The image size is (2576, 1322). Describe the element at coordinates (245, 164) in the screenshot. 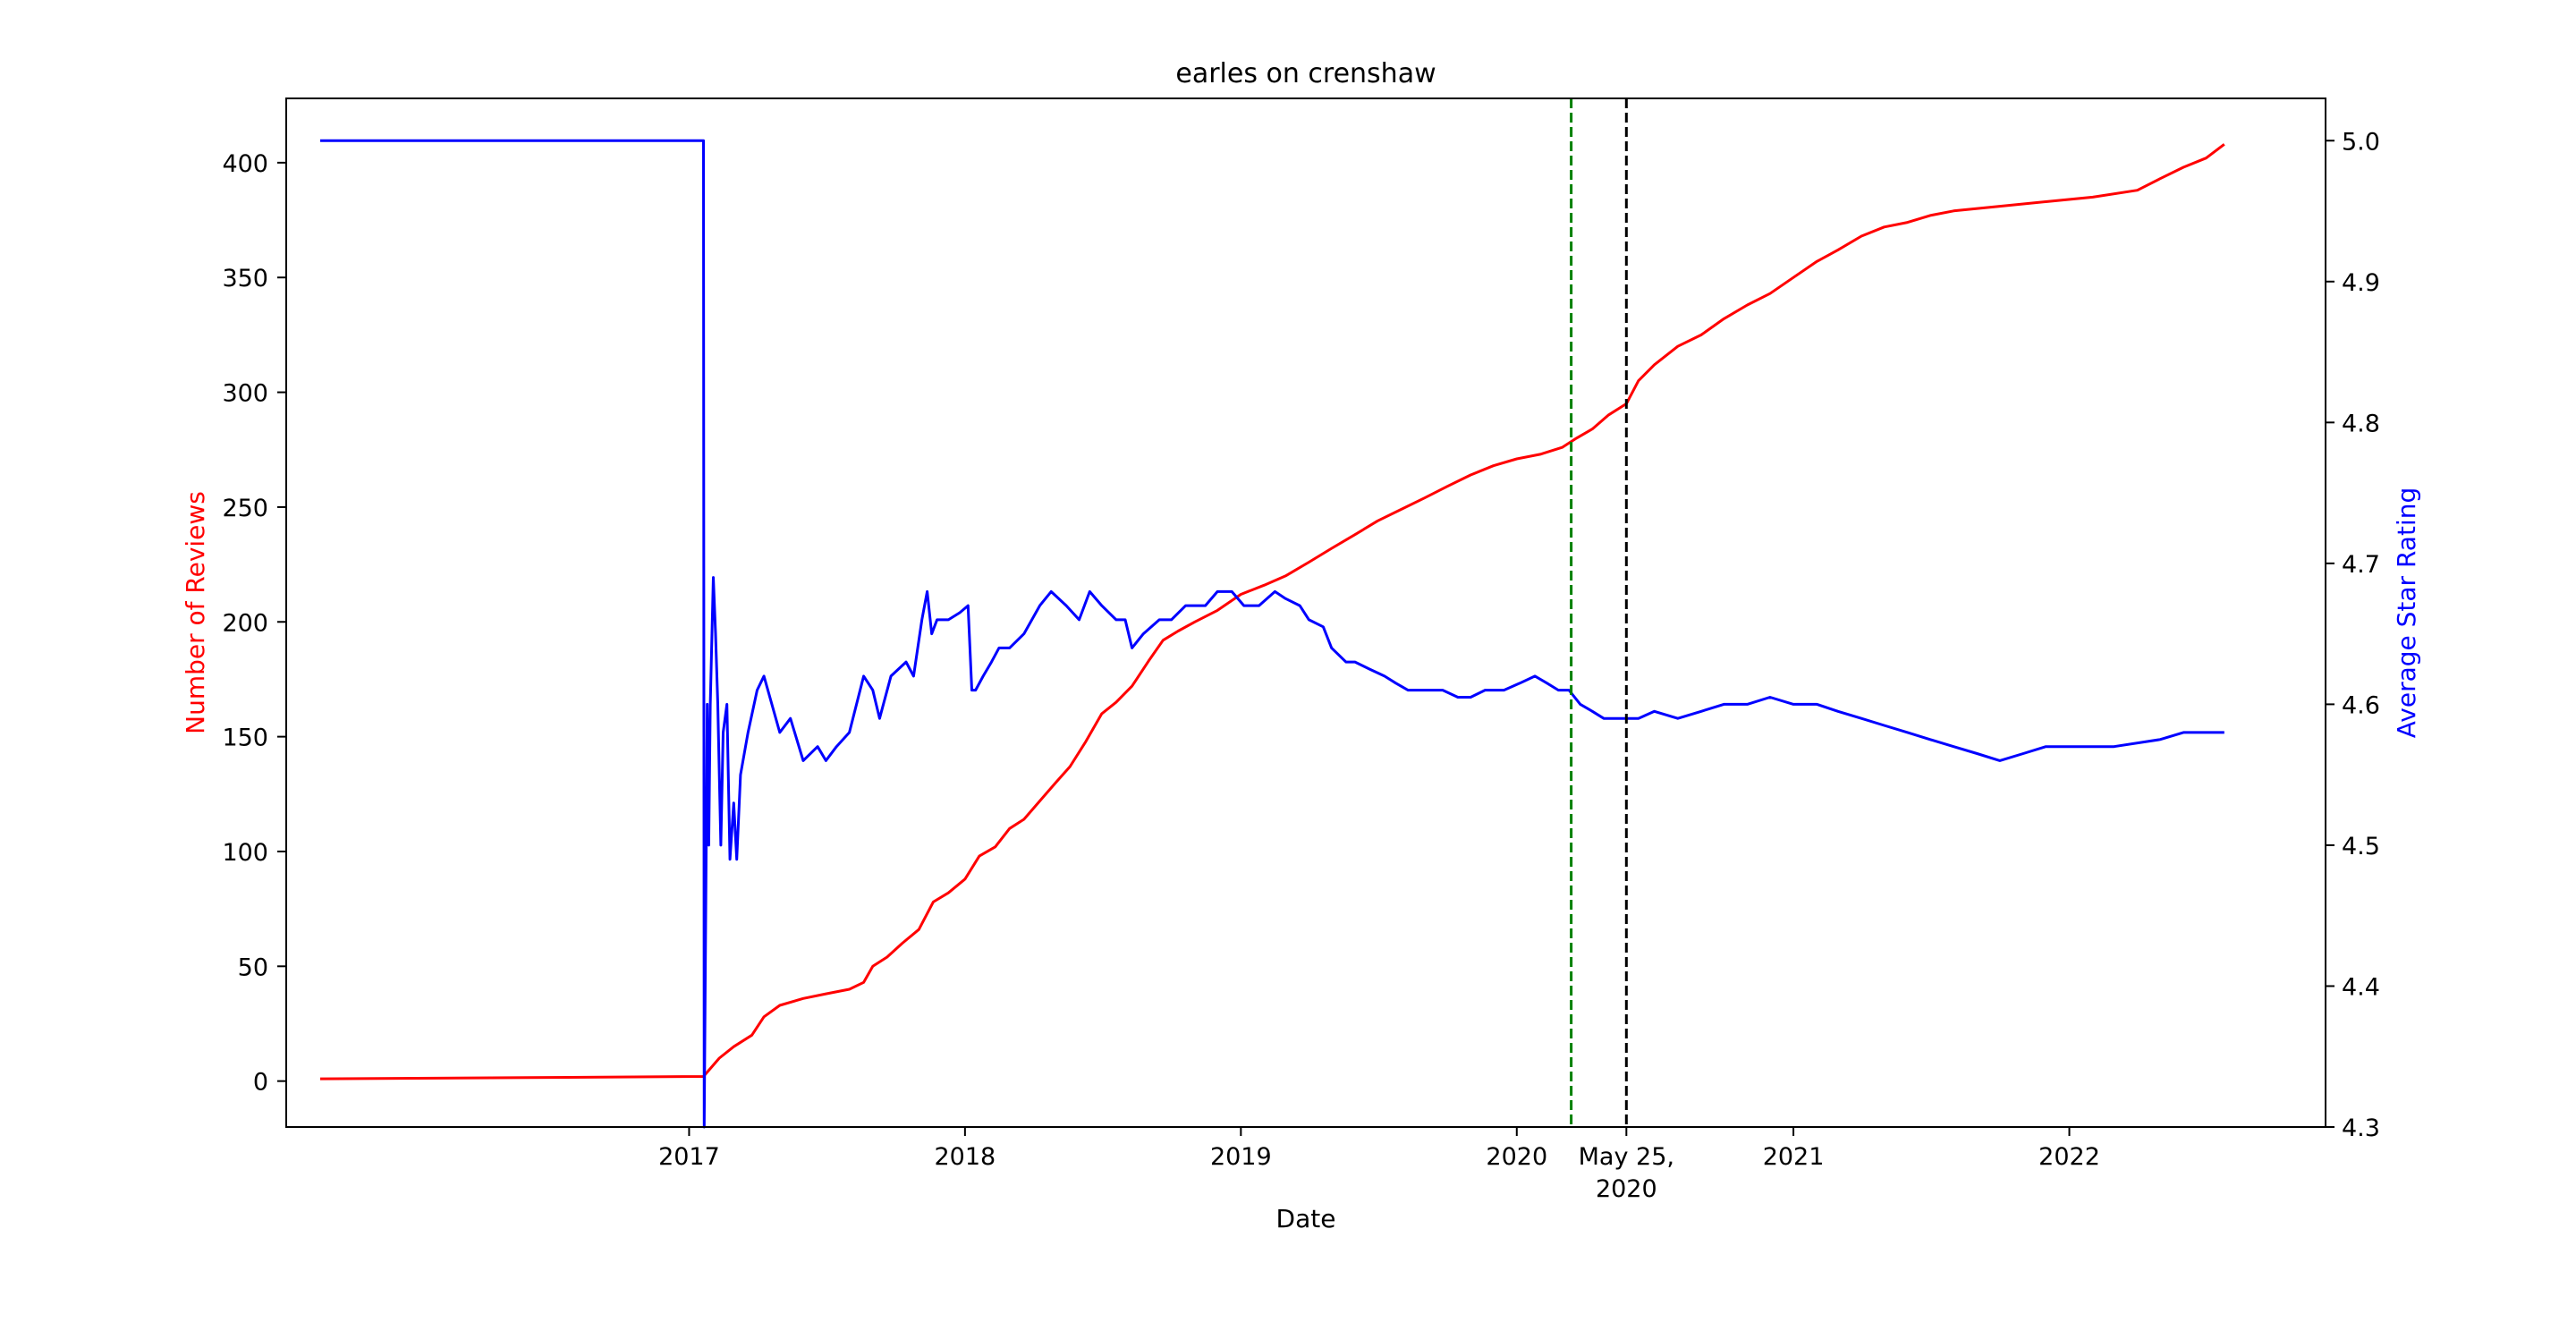

I see `y-left-tick-label: 400` at that location.